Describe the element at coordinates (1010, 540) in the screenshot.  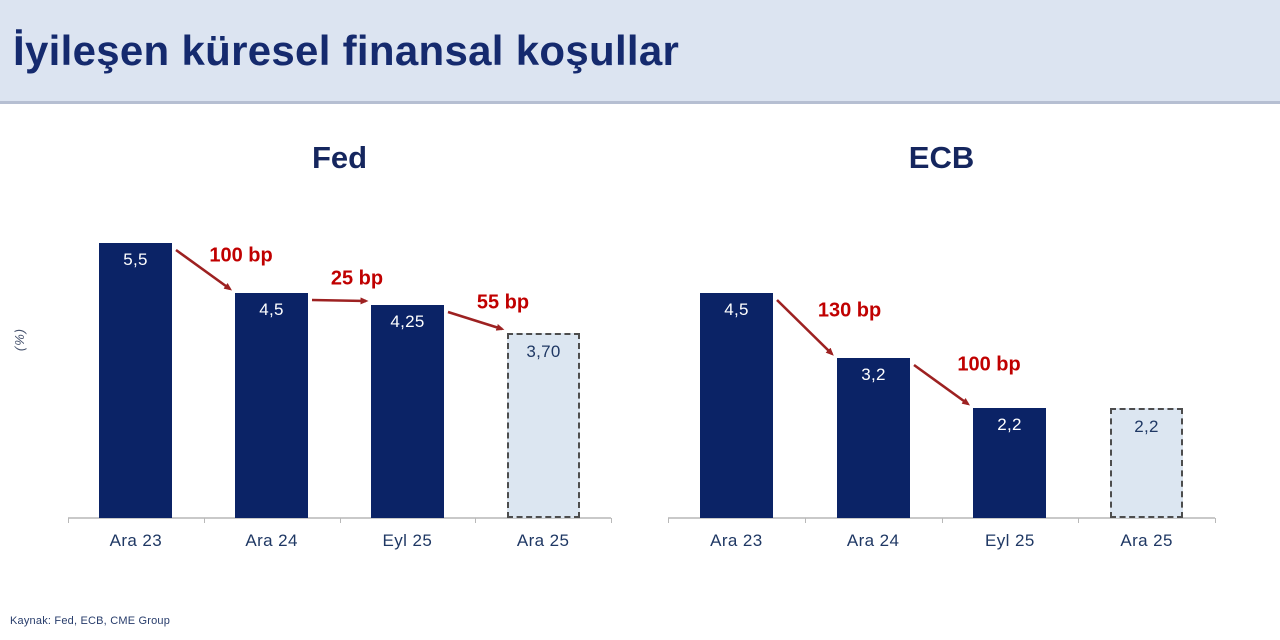
I see `ecb-category-label-eyl-25: Eyl 25` at that location.